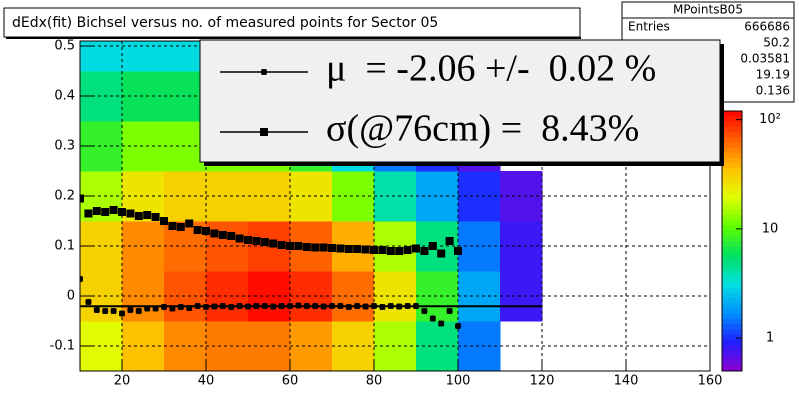 Image resolution: width=799 pixels, height=412 pixels. What do you see at coordinates (732, 241) in the screenshot?
I see `palette-frame` at bounding box center [732, 241].